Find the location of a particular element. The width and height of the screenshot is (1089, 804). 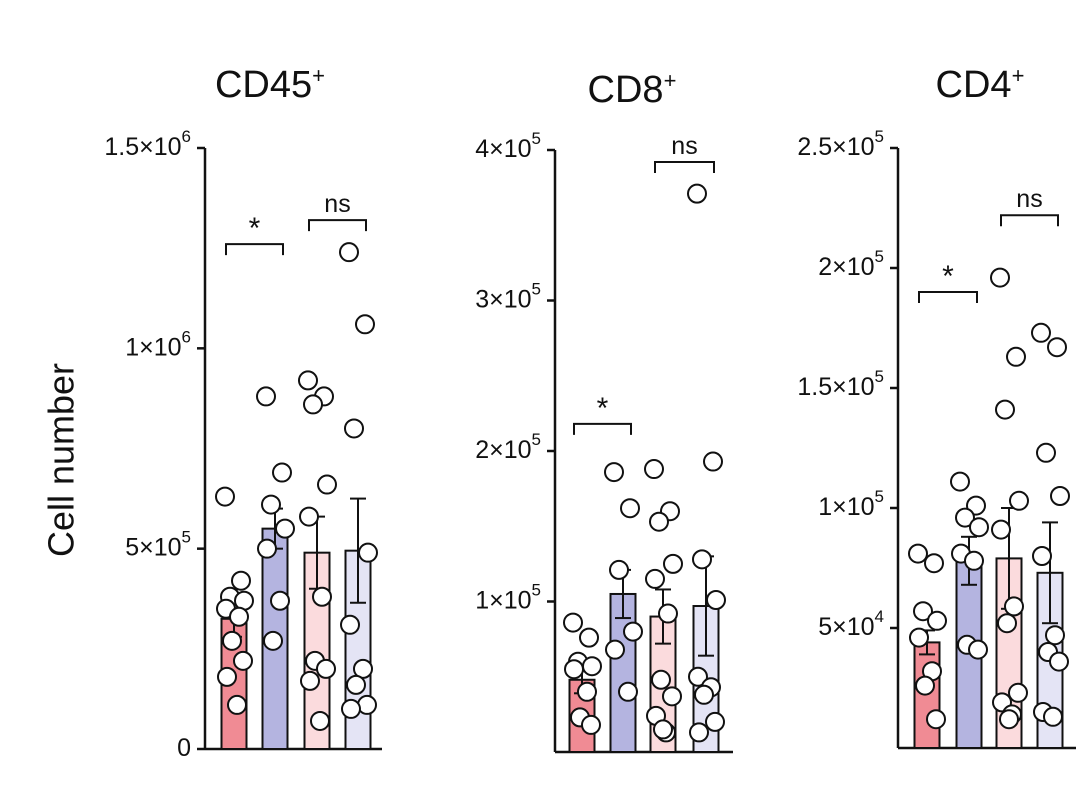

tick-mantissa: 2.5×10 is located at coordinates (835, 147).